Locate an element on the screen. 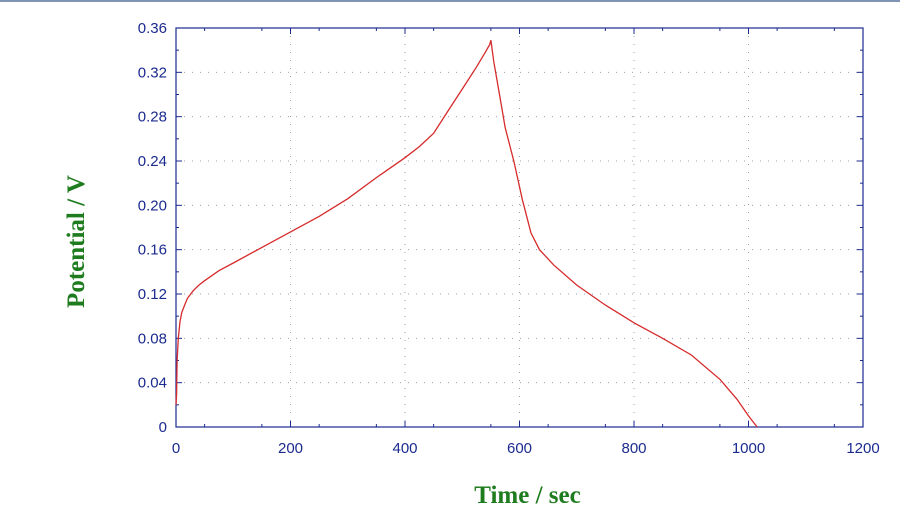  x-axis-title: Time / sec is located at coordinates (527, 495).